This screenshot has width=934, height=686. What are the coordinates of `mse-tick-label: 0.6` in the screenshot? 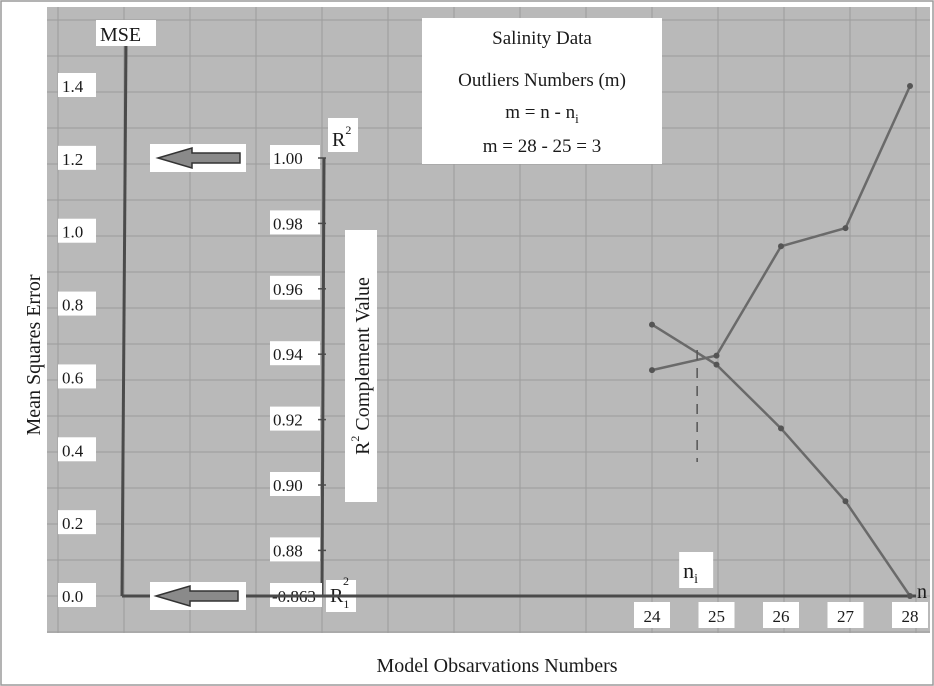 It's located at (72, 377).